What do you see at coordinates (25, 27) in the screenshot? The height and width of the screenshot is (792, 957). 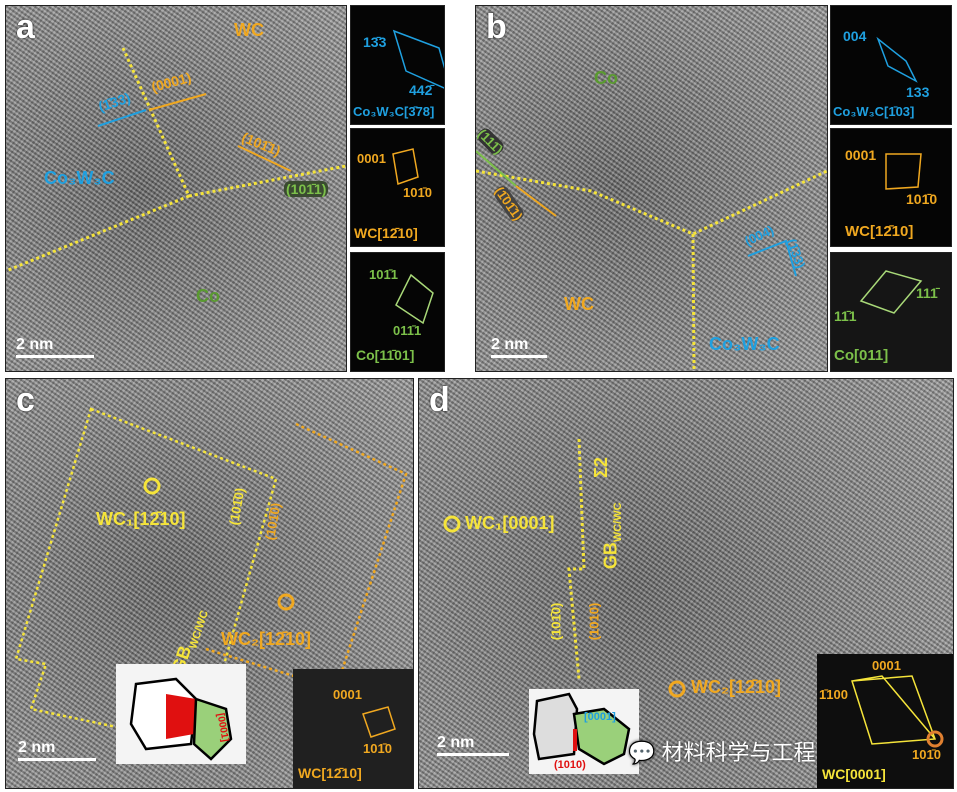 I see `panel-label: a` at bounding box center [25, 27].